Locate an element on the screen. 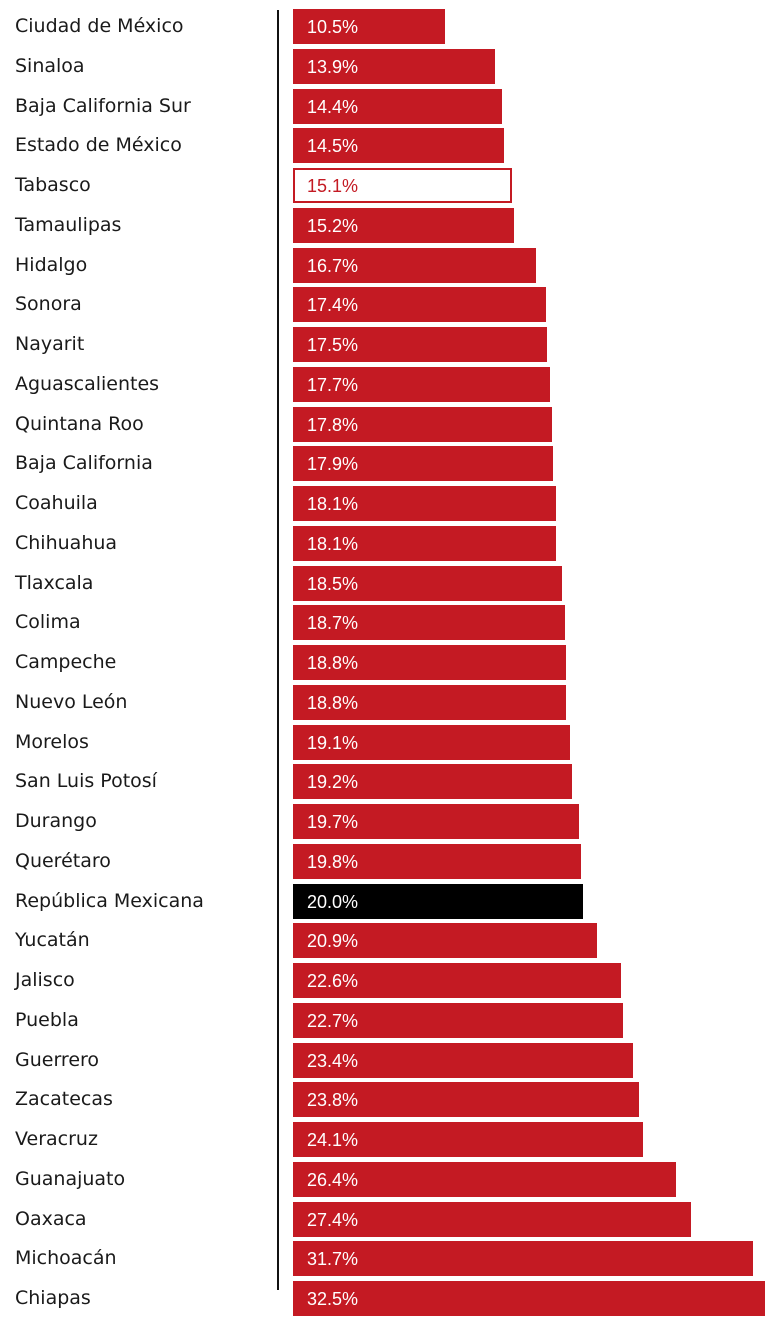 Image resolution: width=765 pixels, height=1318 pixels. bar-value-label: 22.7% is located at coordinates (332, 1020).